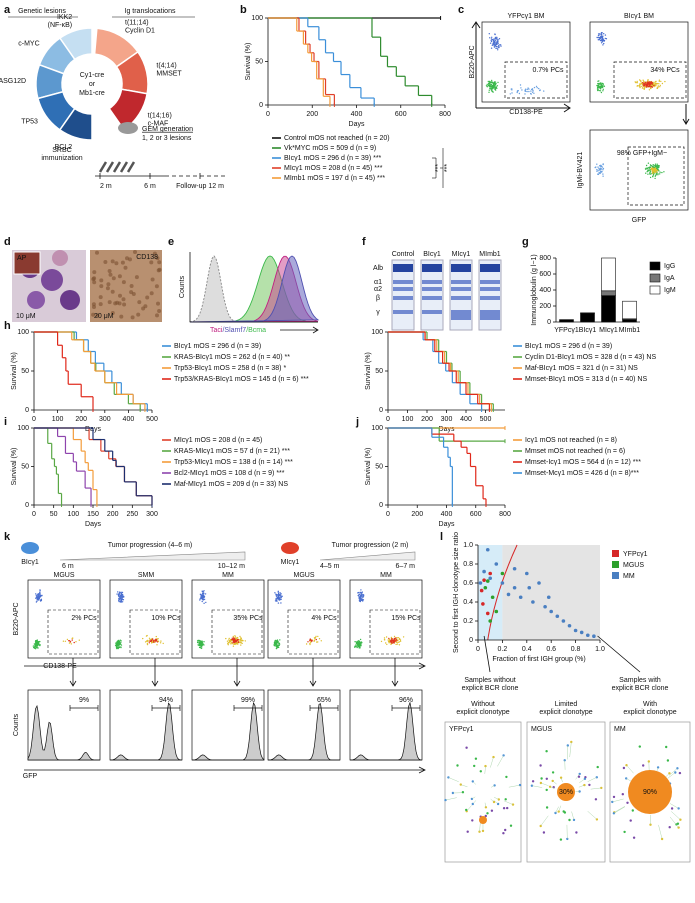  I want to click on x-tick-label: 600, so click(401, 114).